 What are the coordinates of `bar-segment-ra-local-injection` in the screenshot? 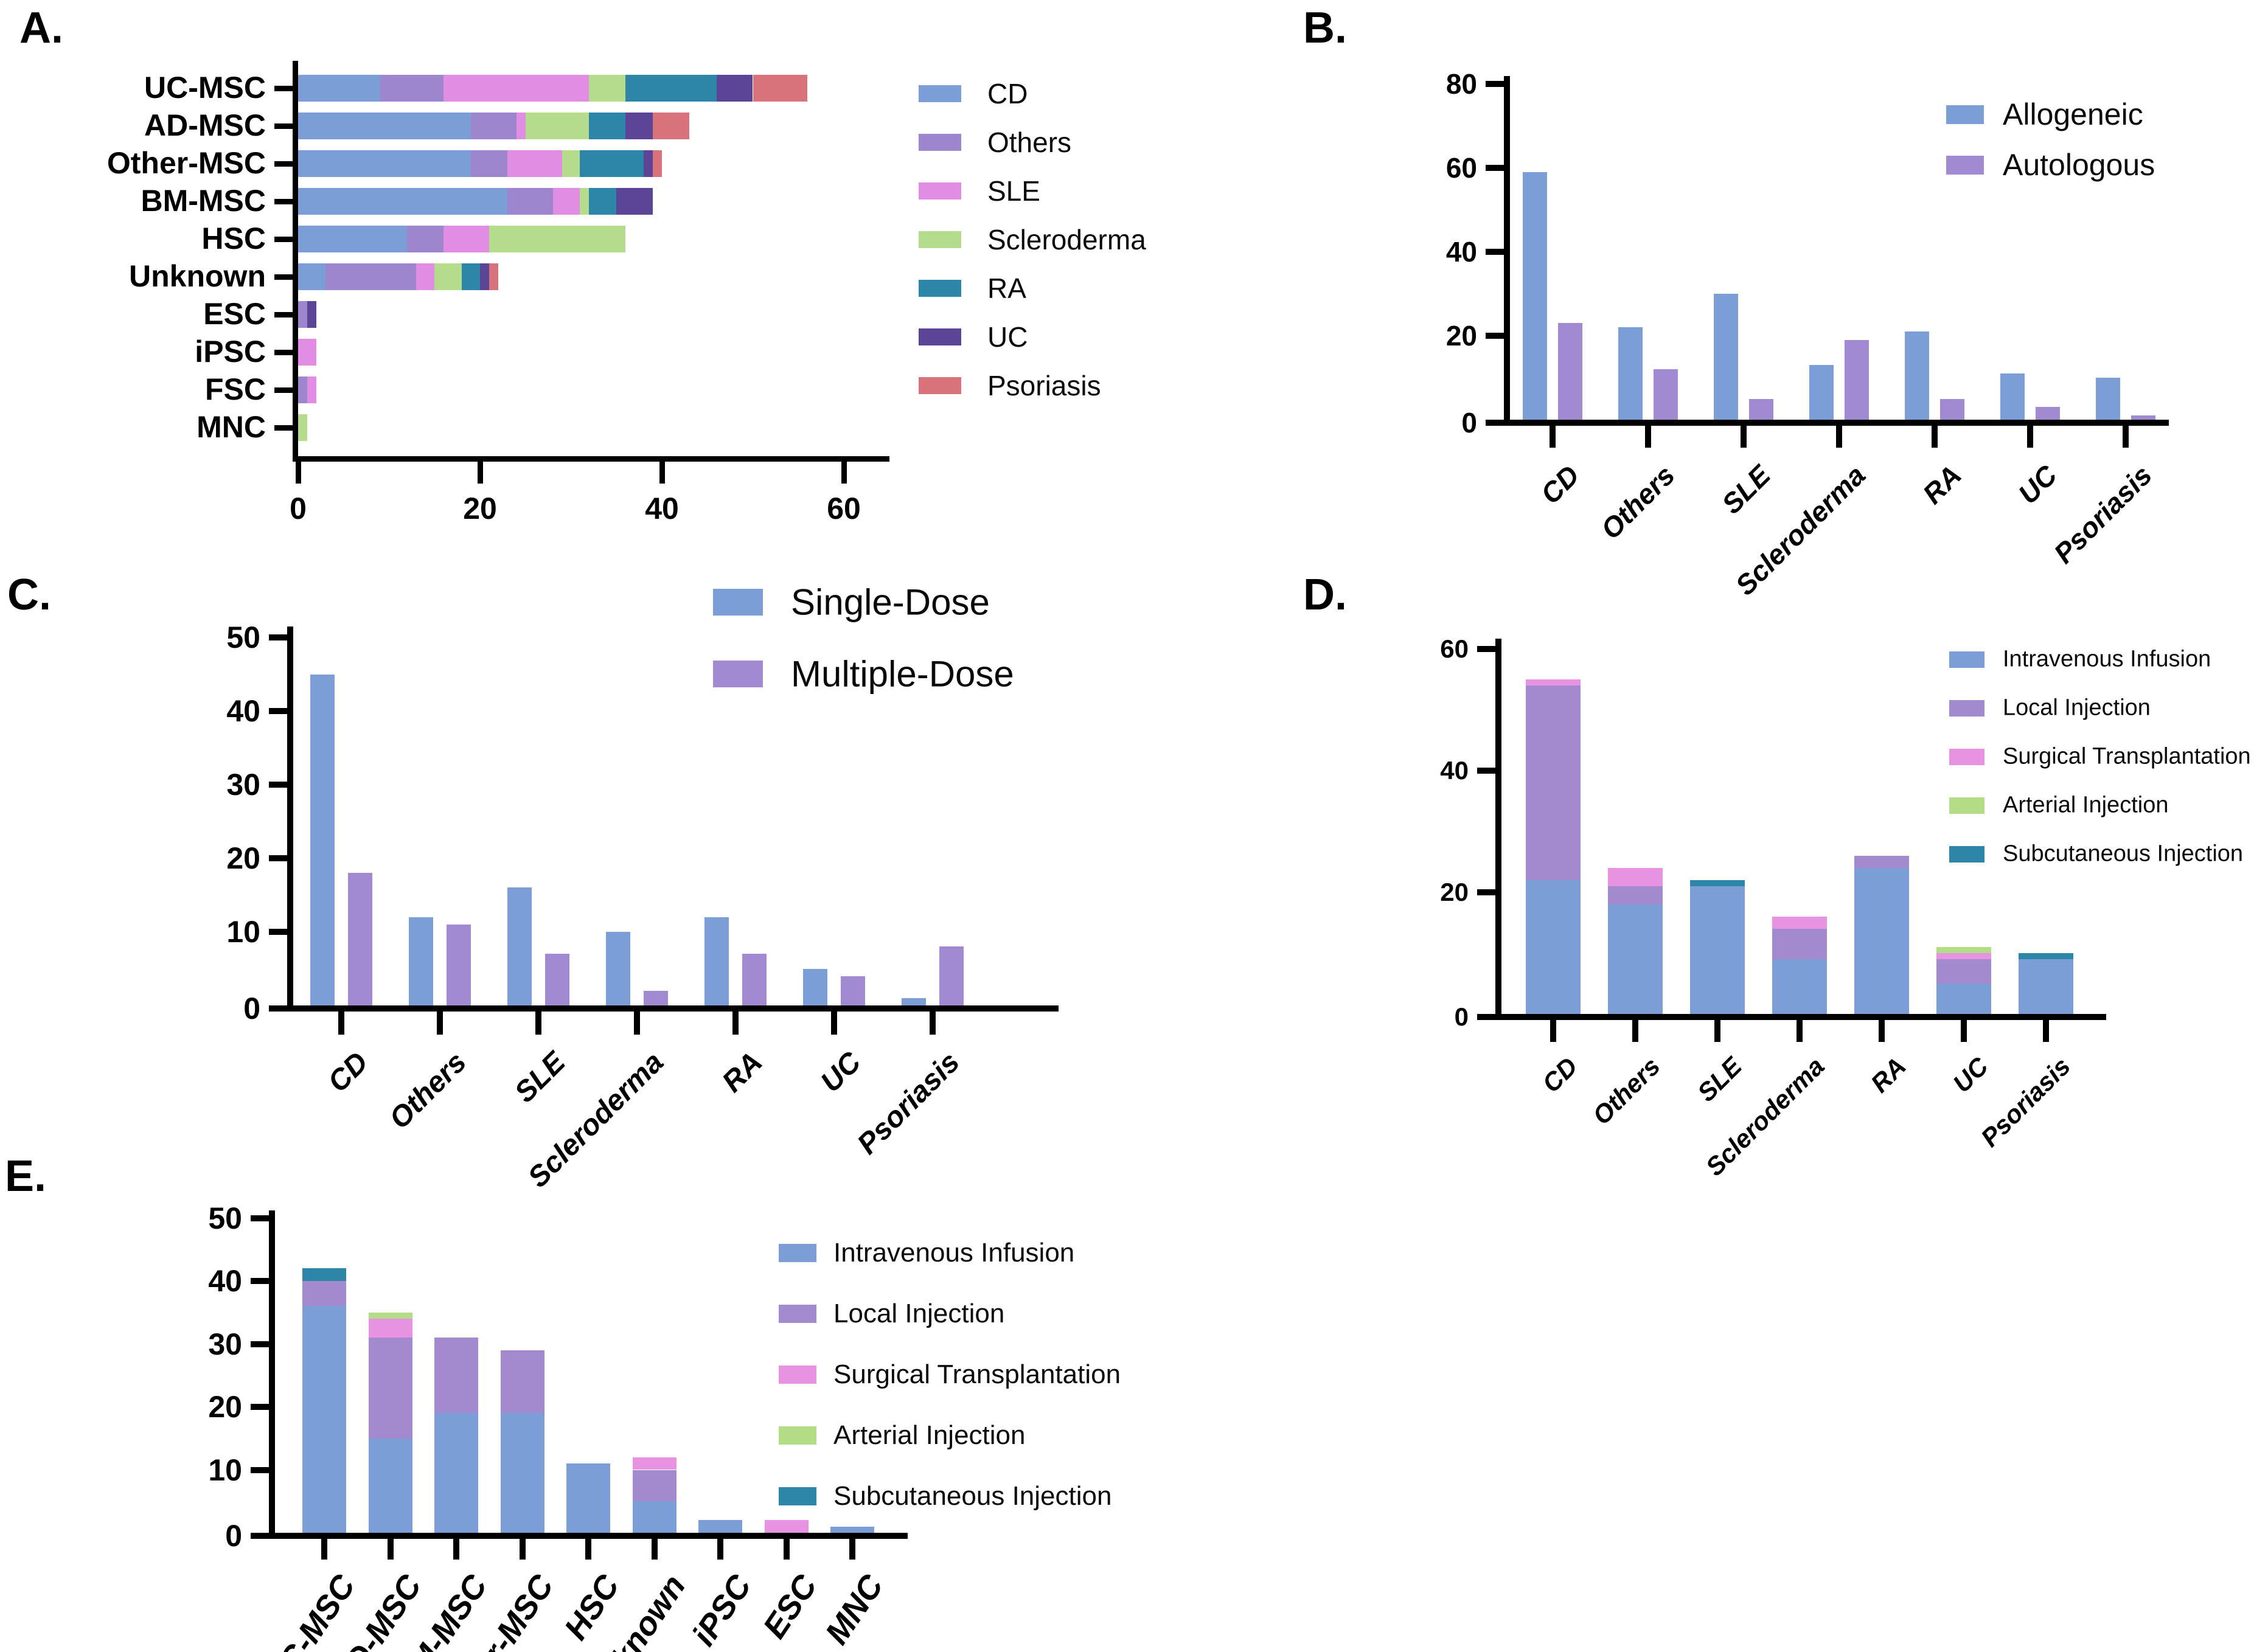 It's located at (1881, 862).